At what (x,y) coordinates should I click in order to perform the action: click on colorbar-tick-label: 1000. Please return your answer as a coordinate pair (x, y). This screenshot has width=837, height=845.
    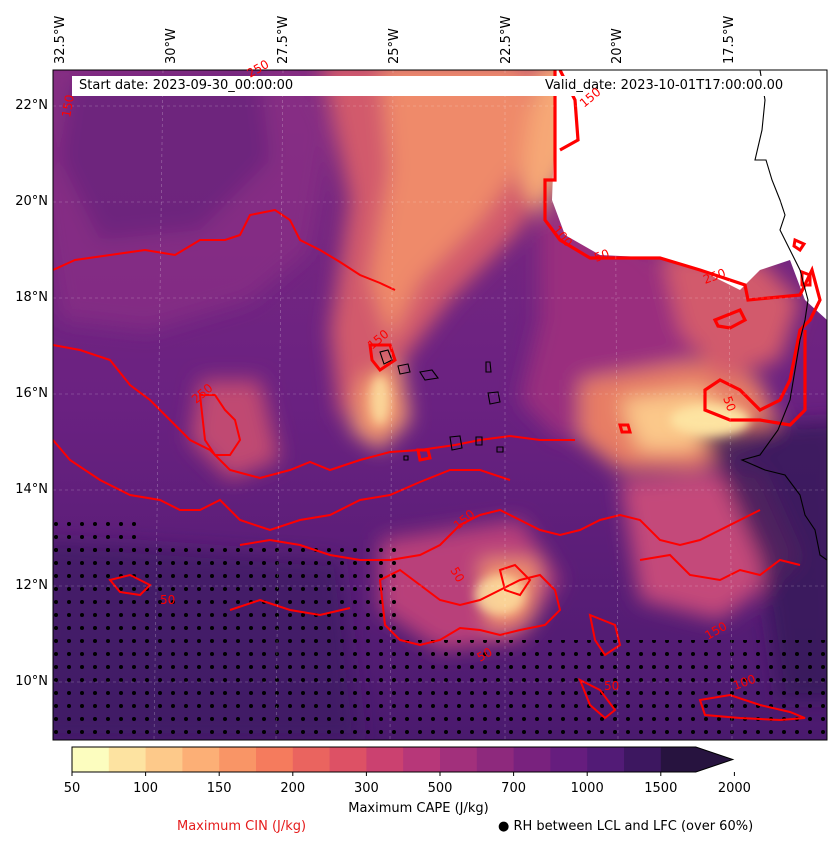
    Looking at the image, I should click on (587, 788).